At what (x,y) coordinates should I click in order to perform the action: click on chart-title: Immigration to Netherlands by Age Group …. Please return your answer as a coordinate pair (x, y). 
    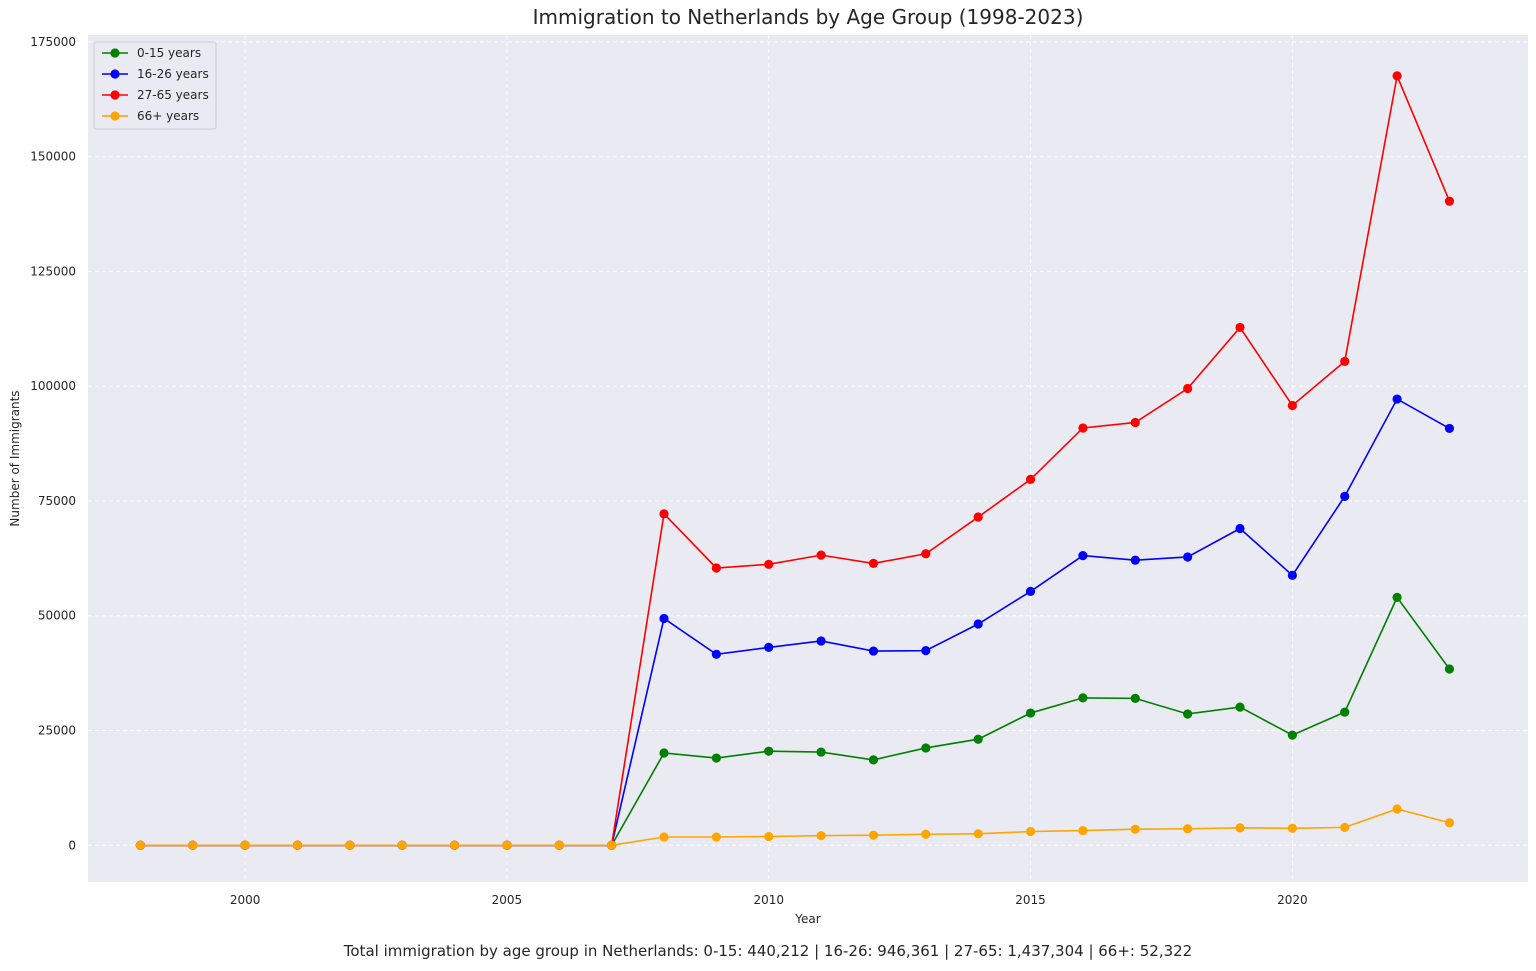
    Looking at the image, I should click on (808, 17).